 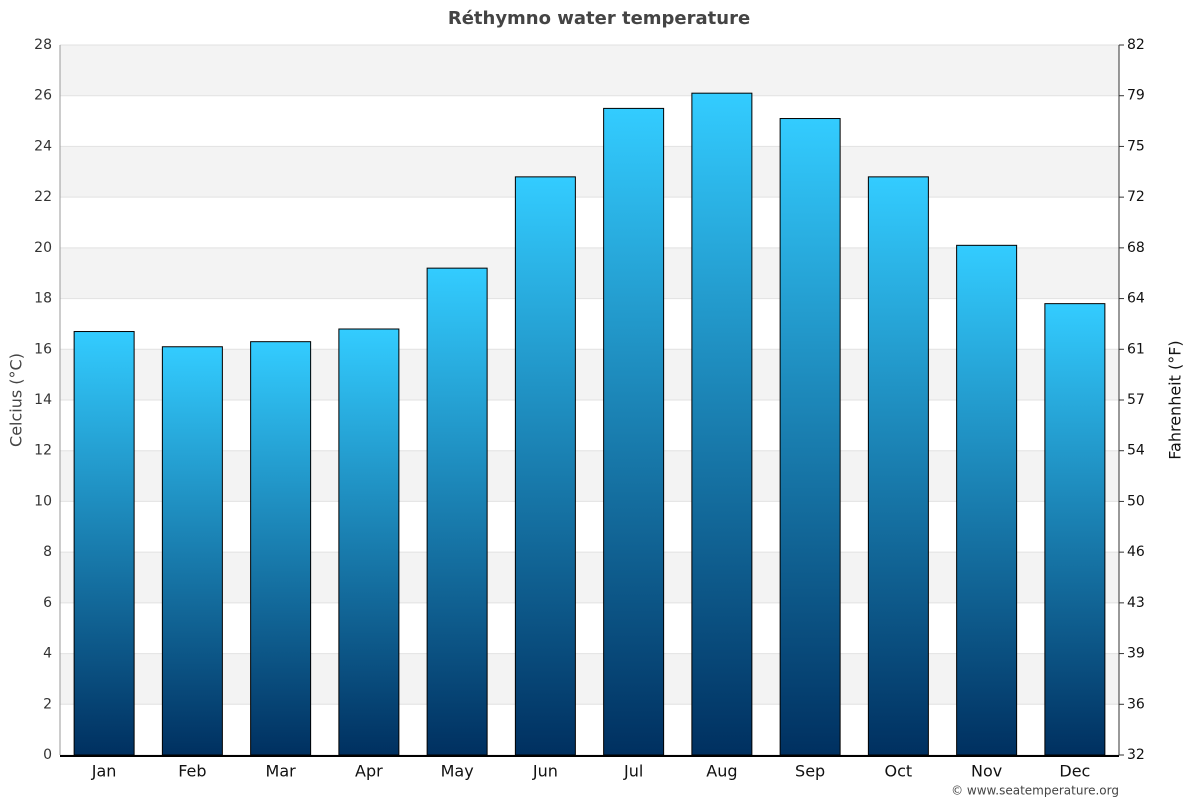 I want to click on y-tick-label: 22, so click(x=43, y=197).